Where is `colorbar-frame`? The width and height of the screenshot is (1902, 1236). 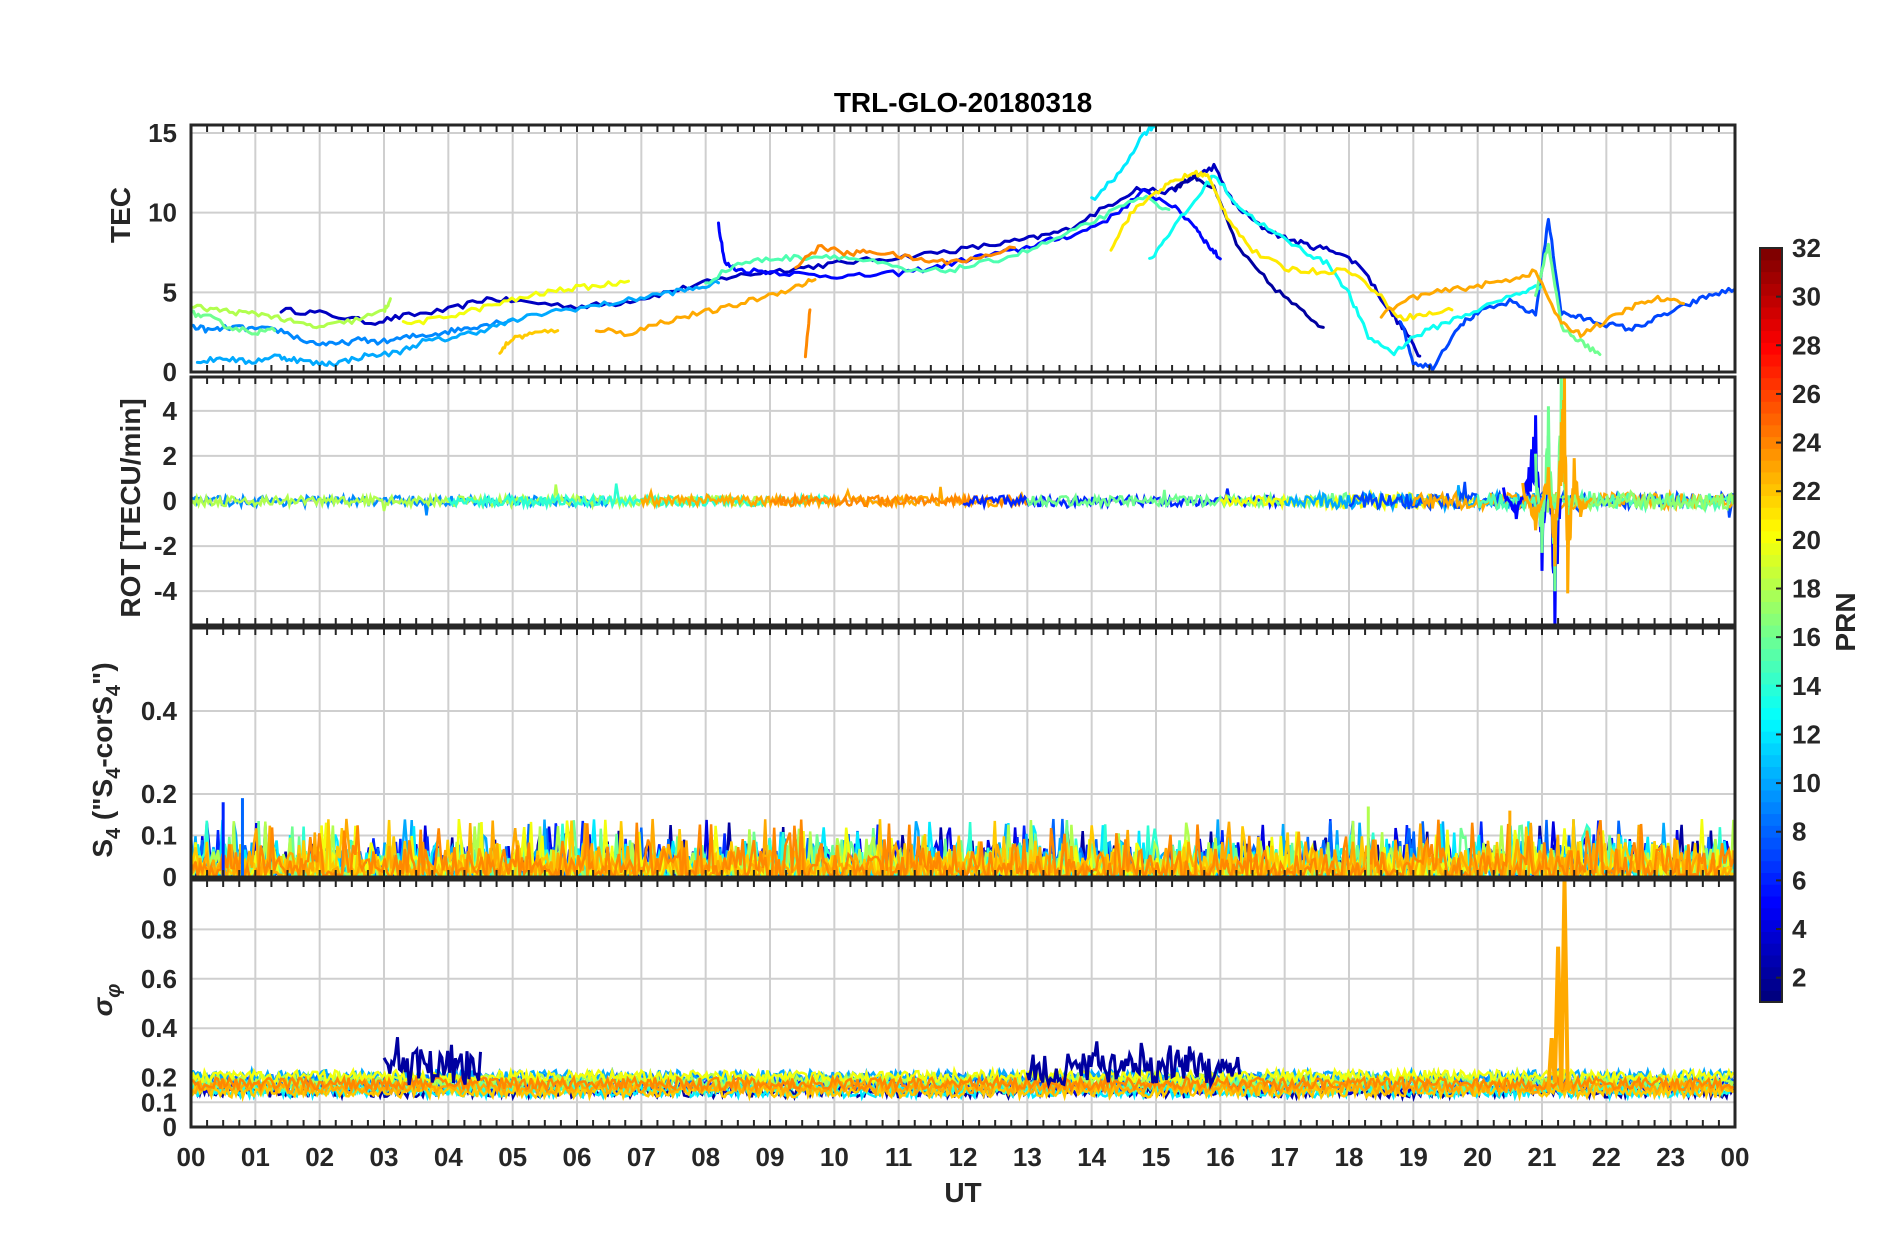
colorbar-frame is located at coordinates (1771, 625).